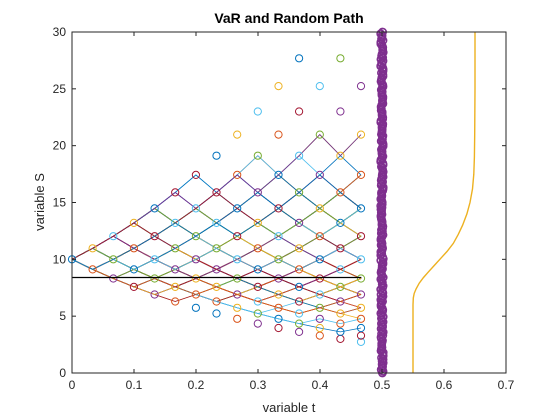  What do you see at coordinates (62, 316) in the screenshot?
I see `y-tick-label: 5` at bounding box center [62, 316].